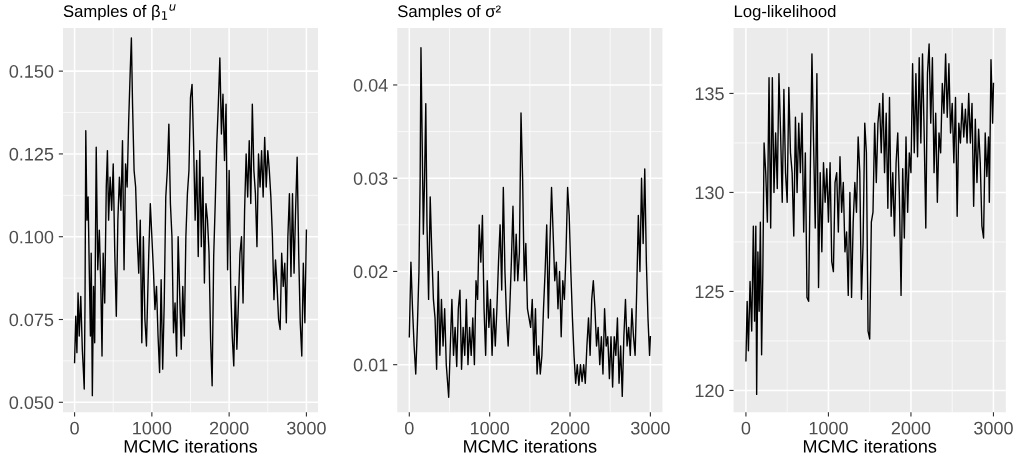 This screenshot has width=1016, height=453. Describe the element at coordinates (119, 12) in the screenshot. I see `chart-title: Samples of β$_{1}$$^{u}$` at that location.